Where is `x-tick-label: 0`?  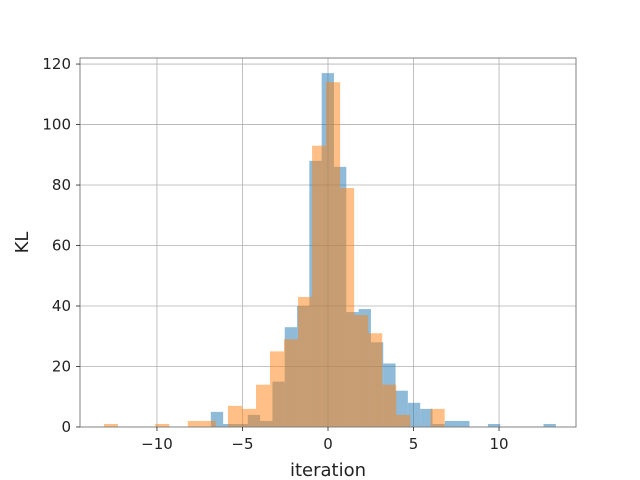 x-tick-label: 0 is located at coordinates (328, 444).